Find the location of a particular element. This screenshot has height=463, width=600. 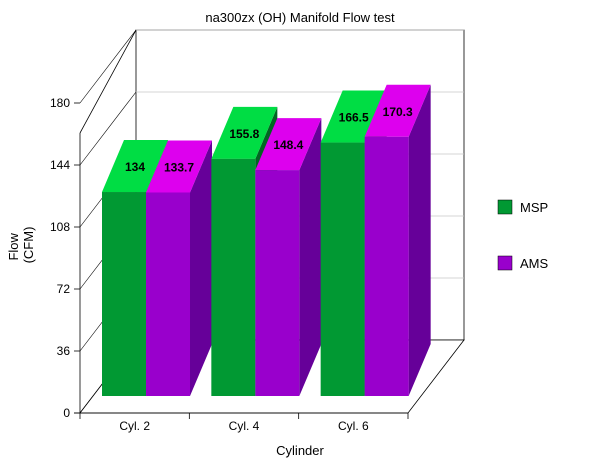

data-label: 166.5 is located at coordinates (354, 118).